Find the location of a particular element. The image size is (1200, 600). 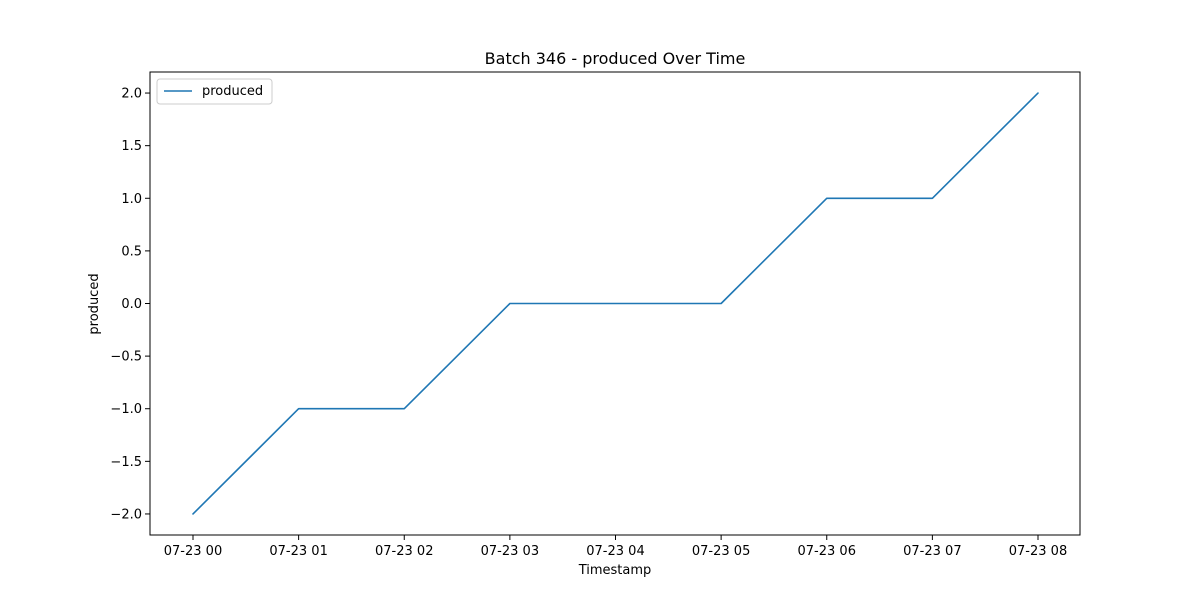

legend-label: produced is located at coordinates (232, 91).